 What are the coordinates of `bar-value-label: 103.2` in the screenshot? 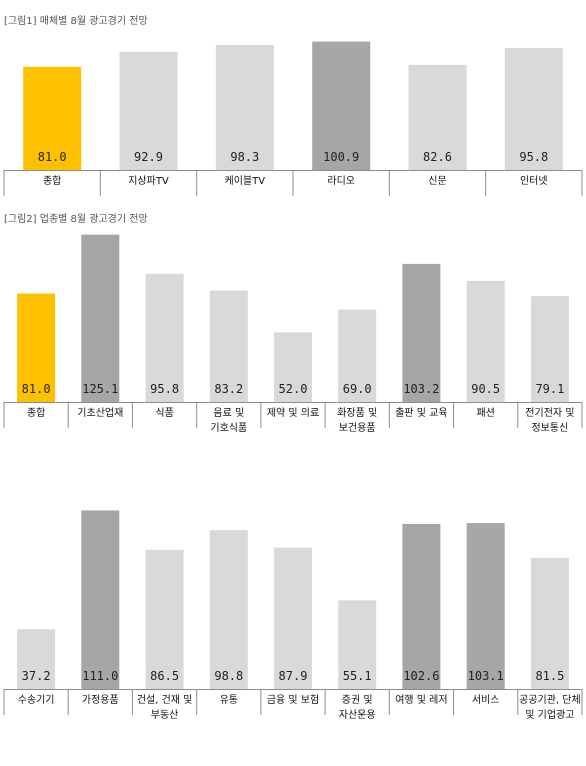 It's located at (421, 389).